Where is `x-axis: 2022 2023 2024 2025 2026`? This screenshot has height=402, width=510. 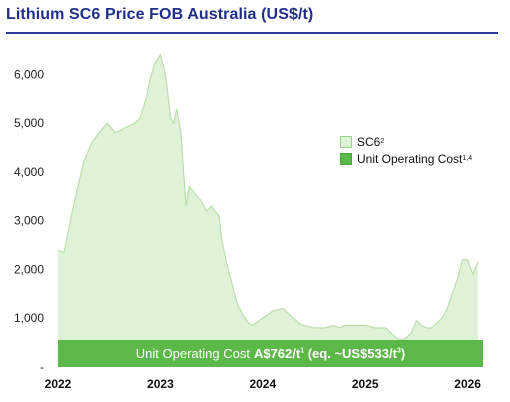 x-axis: 2022 2023 2024 2025 2026 is located at coordinates (263, 384).